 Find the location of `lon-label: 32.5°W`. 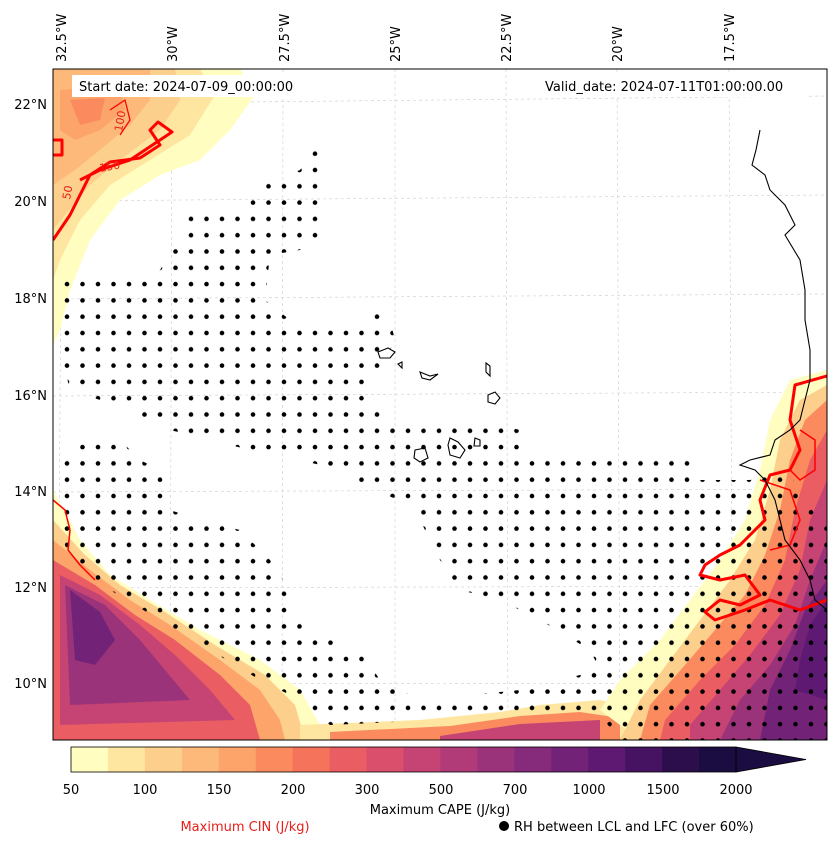

lon-label: 32.5°W is located at coordinates (62, 38).